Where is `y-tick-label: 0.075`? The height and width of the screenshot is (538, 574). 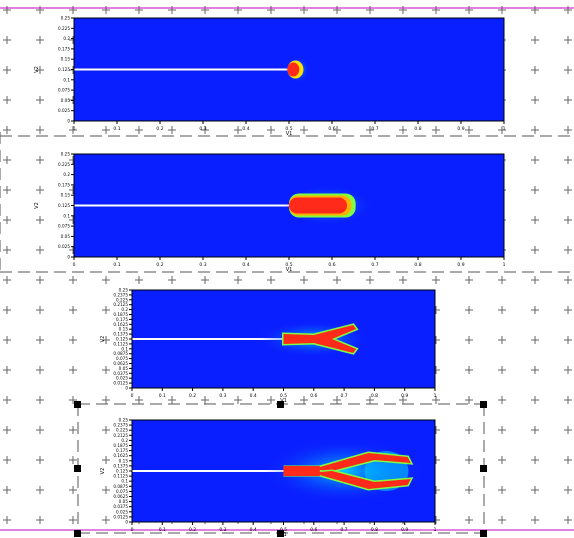
y-tick-label: 0.075 is located at coordinates (122, 358).